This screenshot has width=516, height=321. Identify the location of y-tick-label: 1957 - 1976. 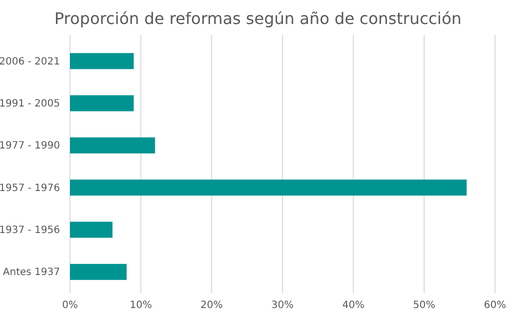
(30, 188).